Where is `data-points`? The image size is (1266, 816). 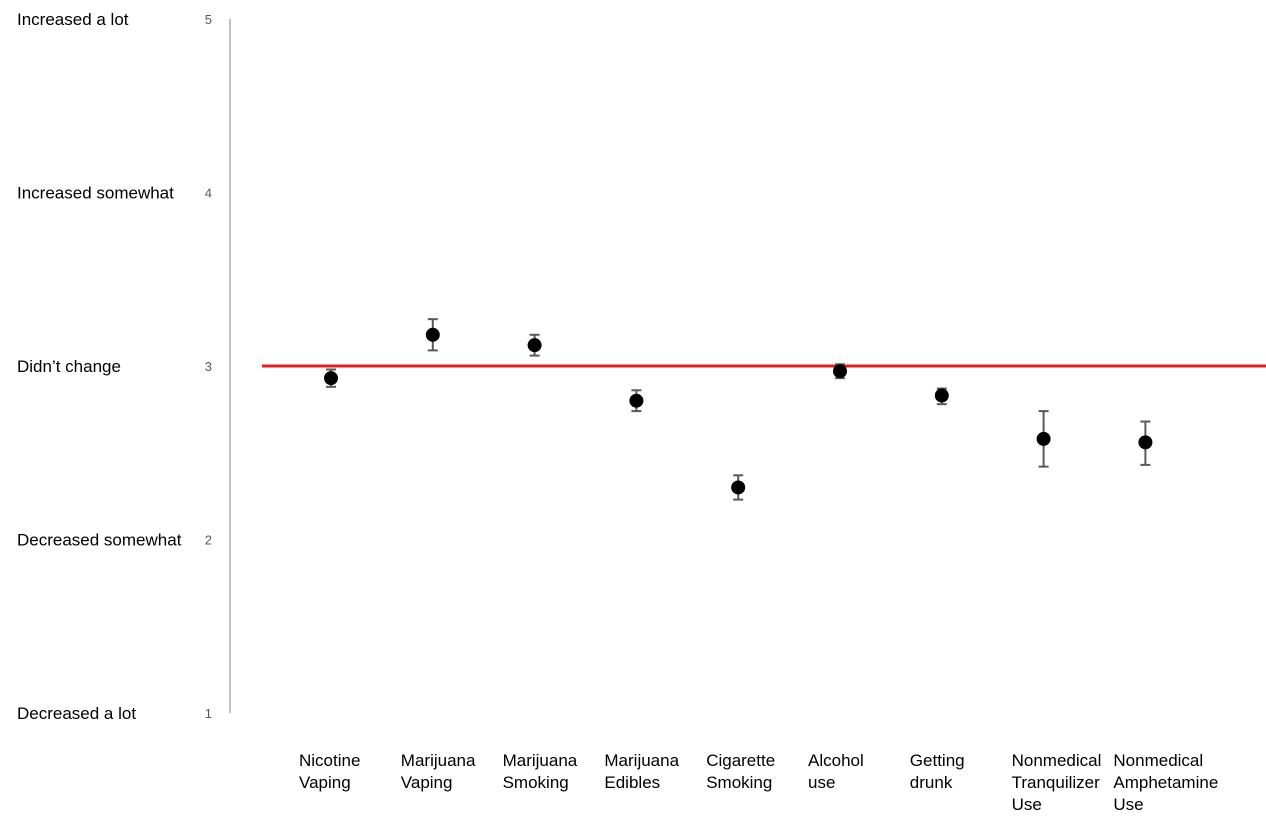 data-points is located at coordinates (738, 409).